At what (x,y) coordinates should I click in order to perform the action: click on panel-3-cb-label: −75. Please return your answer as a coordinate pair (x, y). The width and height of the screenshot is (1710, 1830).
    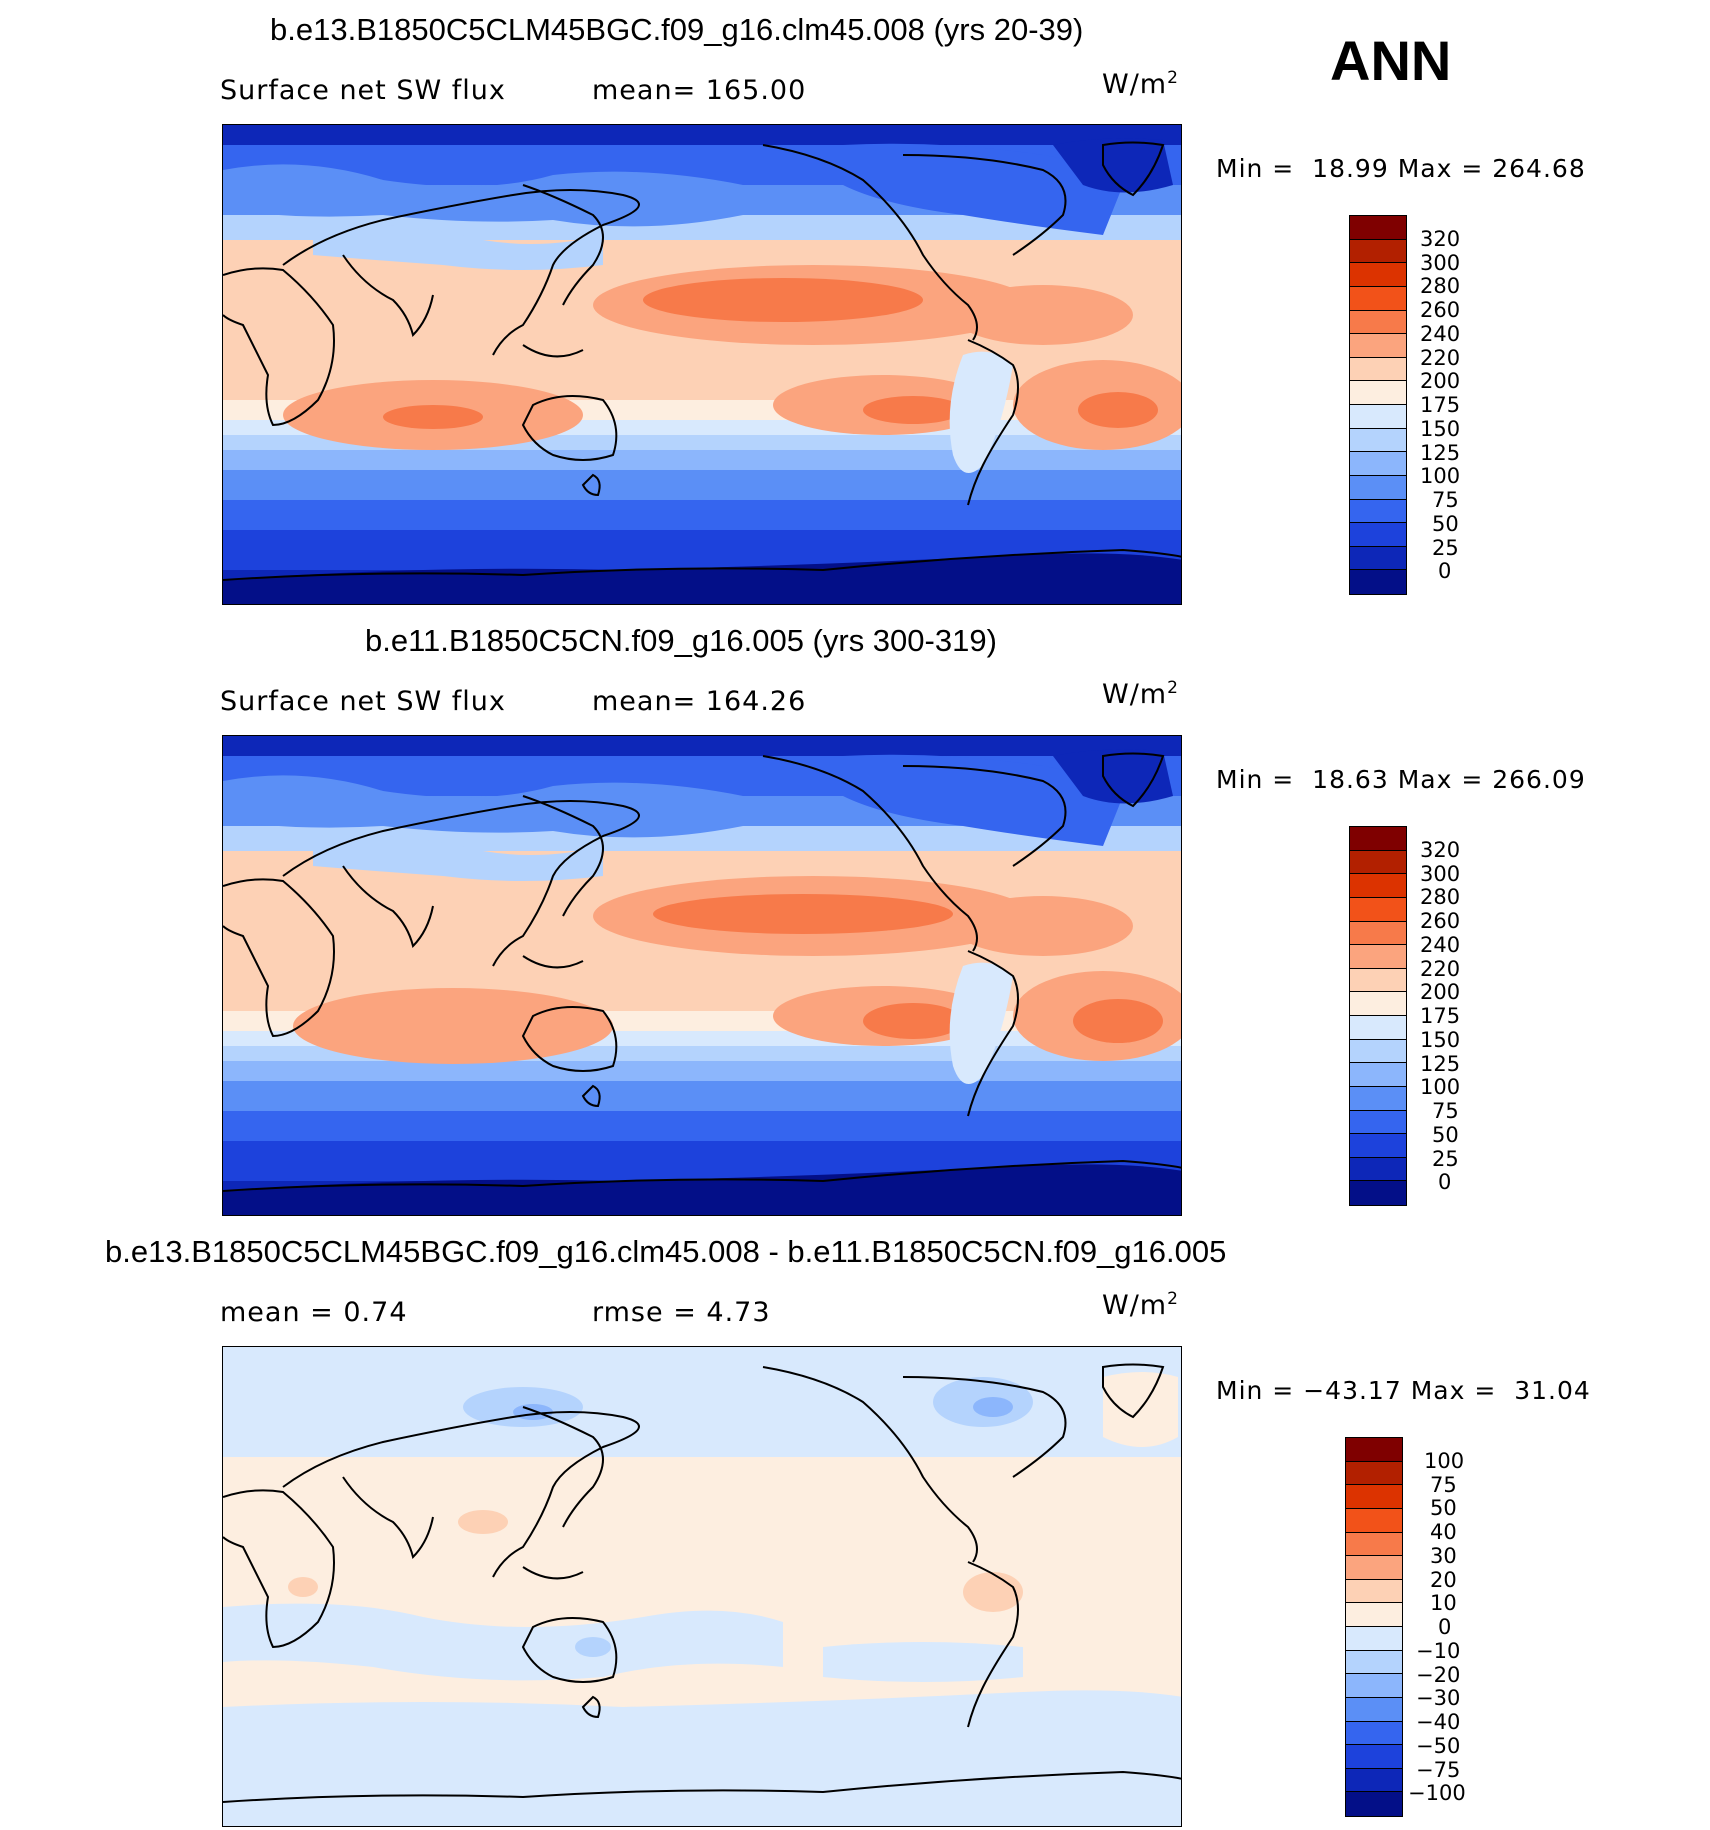
    Looking at the image, I should click on (1438, 1770).